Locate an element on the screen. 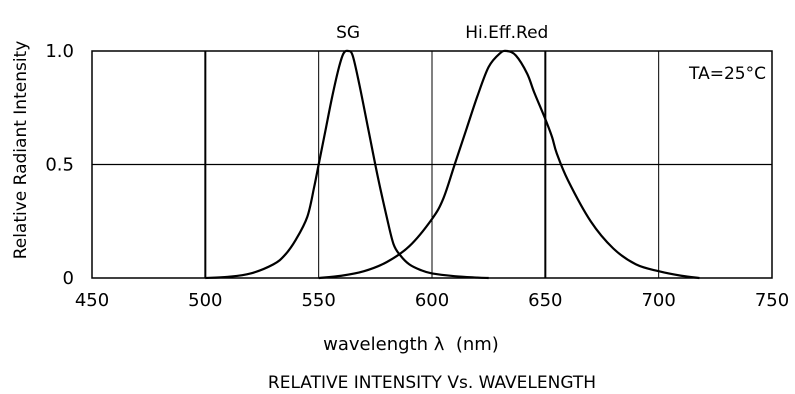 The image size is (795, 394). x-tick-label: 600 is located at coordinates (432, 300).